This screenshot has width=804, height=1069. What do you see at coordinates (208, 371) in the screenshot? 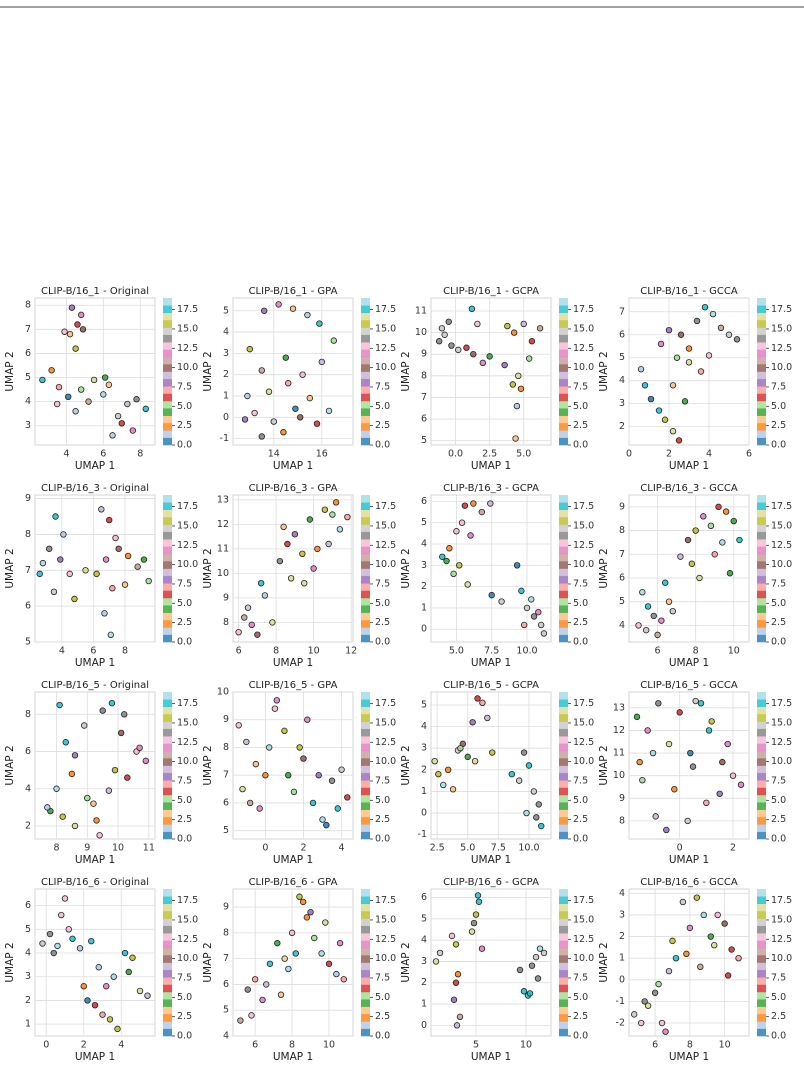
I see `y-axis-label: UMAP 2` at bounding box center [208, 371].